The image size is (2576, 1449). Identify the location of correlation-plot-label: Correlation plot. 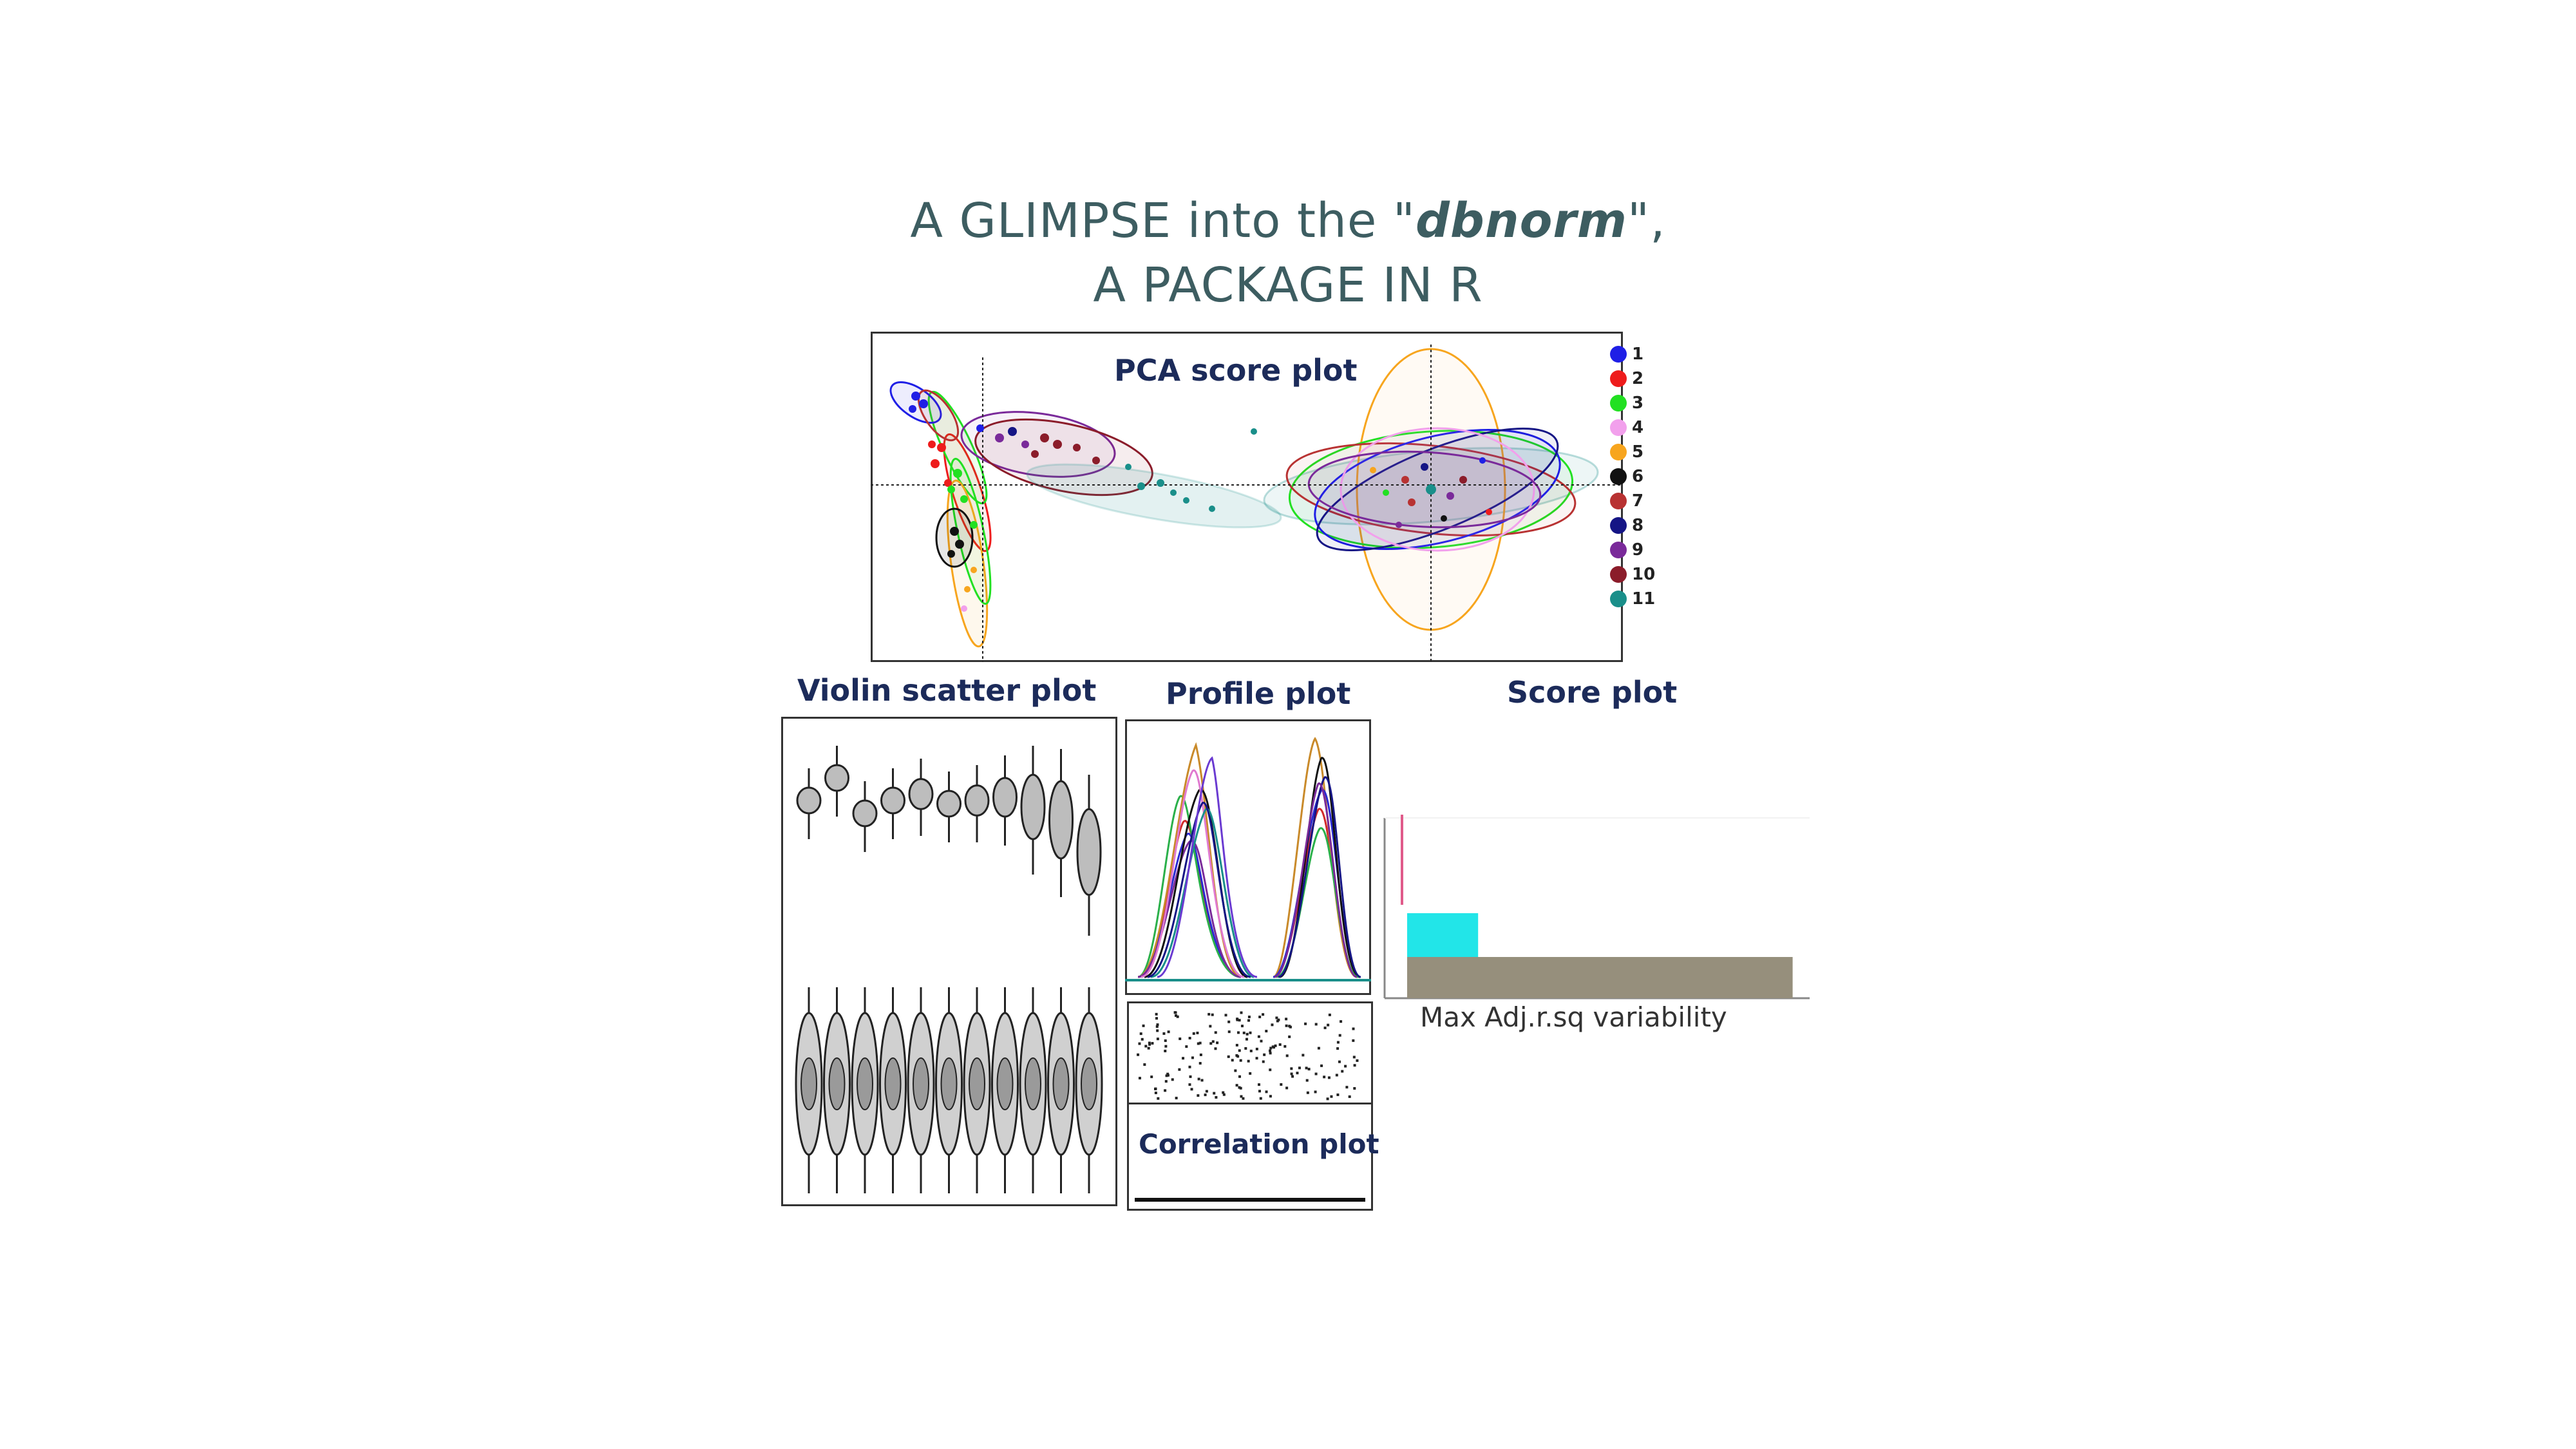
(1259, 1144).